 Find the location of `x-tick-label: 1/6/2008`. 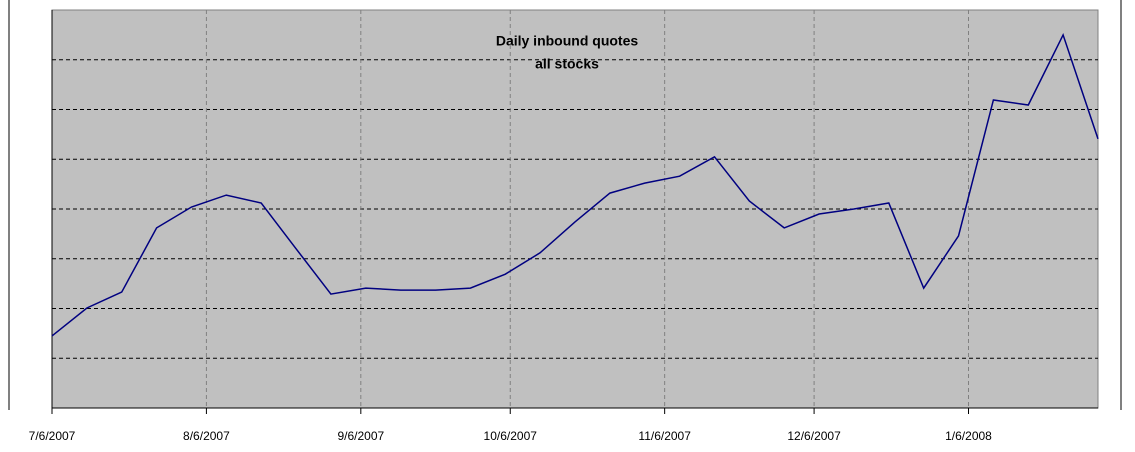

x-tick-label: 1/6/2008 is located at coordinates (968, 436).